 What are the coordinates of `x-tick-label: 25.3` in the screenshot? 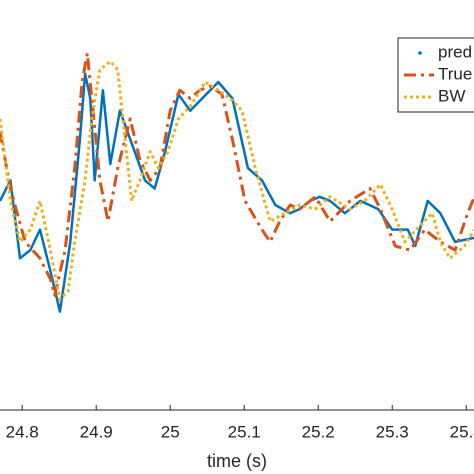 It's located at (392, 431).